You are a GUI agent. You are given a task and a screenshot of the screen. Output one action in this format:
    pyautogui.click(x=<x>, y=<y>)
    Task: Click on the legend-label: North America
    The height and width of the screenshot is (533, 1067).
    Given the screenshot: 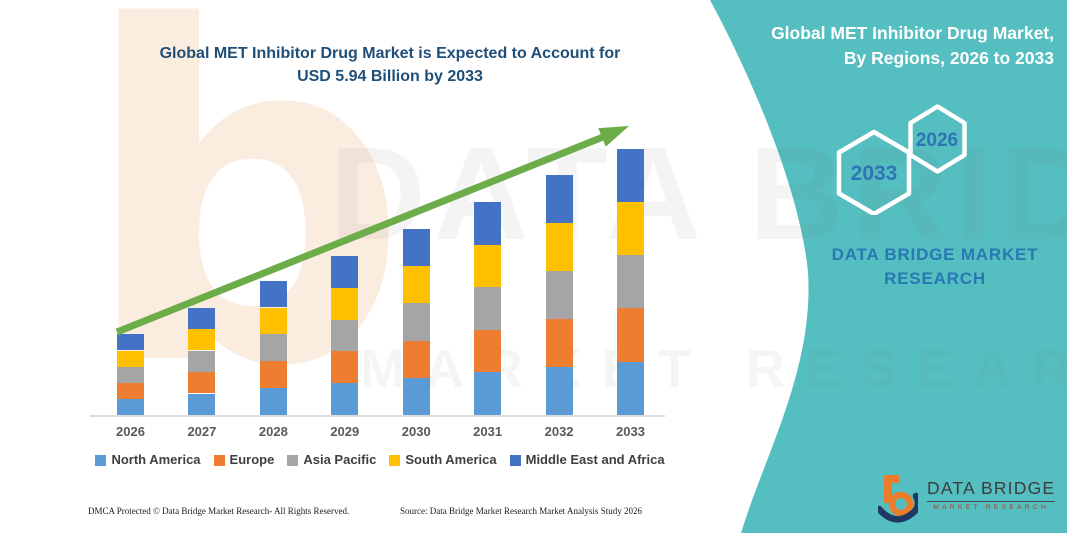 What is the action you would take?
    pyautogui.click(x=156, y=459)
    